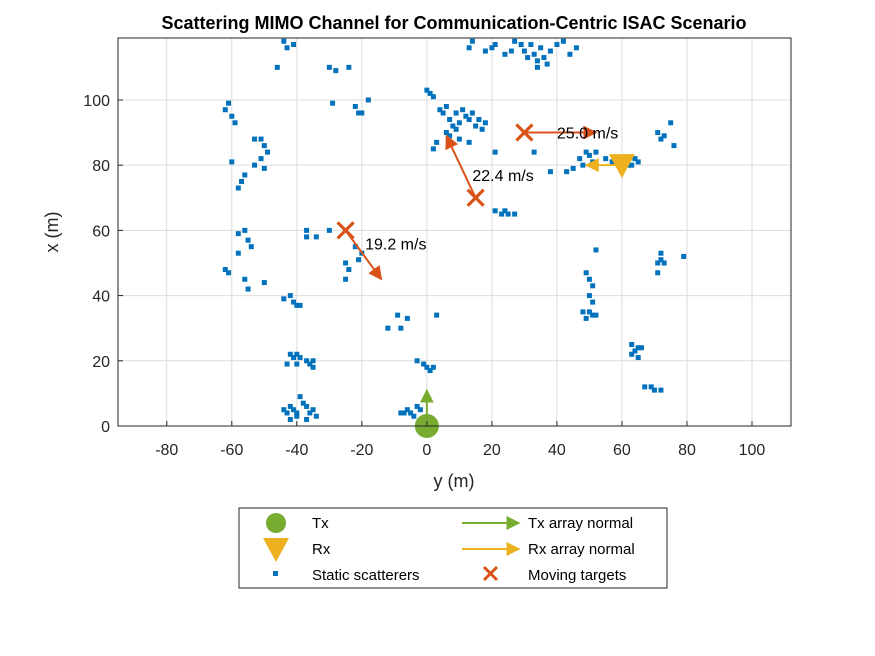 This screenshot has width=875, height=656. What do you see at coordinates (581, 549) in the screenshot?
I see `legend-rx-normal-label: Rx array normal` at bounding box center [581, 549].